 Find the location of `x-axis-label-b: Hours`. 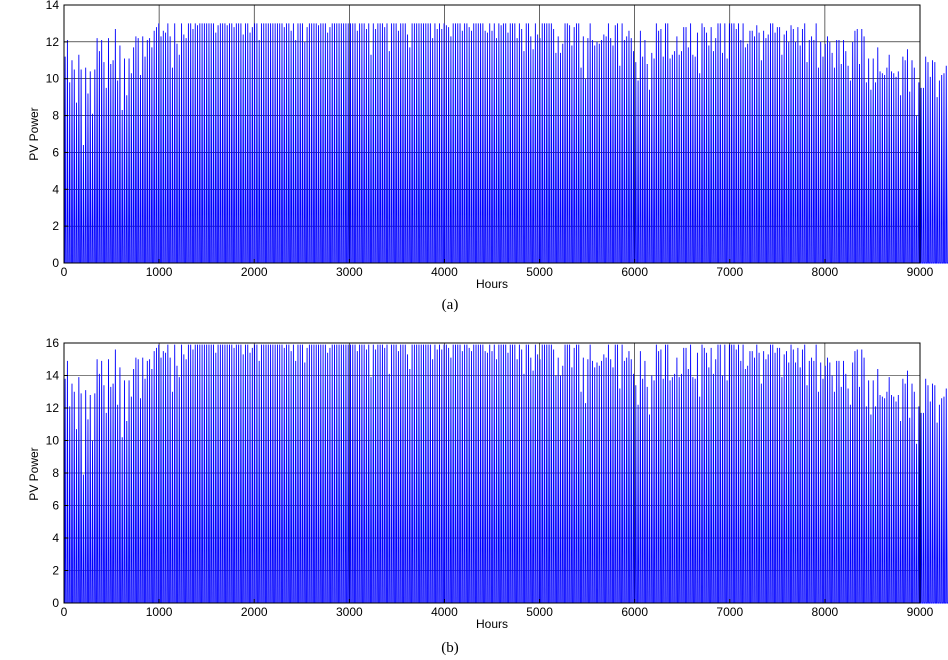

x-axis-label-b: Hours is located at coordinates (492, 624).